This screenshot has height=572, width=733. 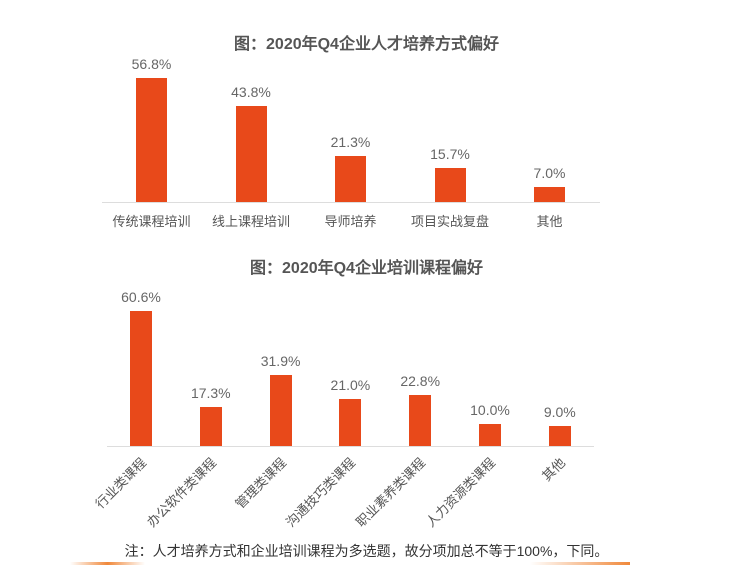 What do you see at coordinates (250, 221) in the screenshot?
I see `category-label: 线上课程培训` at bounding box center [250, 221].